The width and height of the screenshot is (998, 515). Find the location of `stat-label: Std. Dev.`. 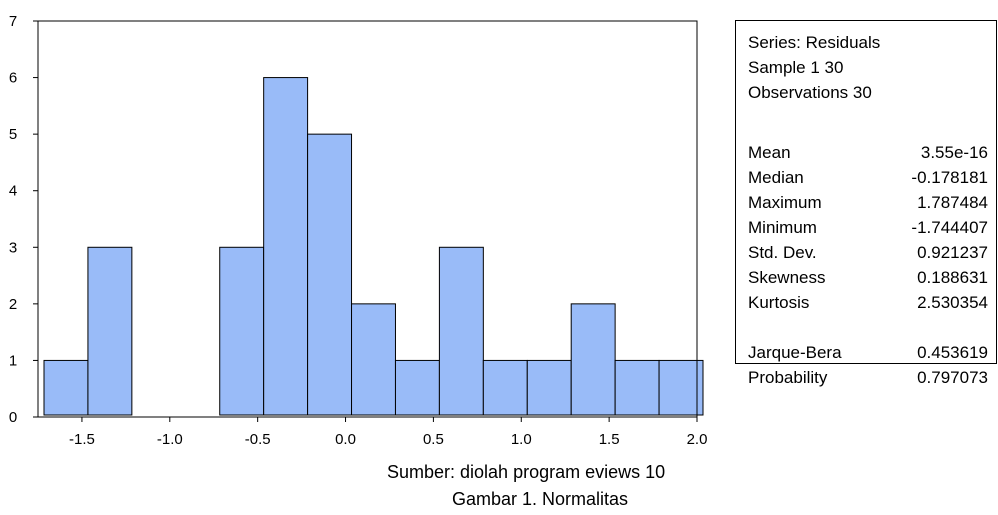

stat-label: Std. Dev. is located at coordinates (782, 252).